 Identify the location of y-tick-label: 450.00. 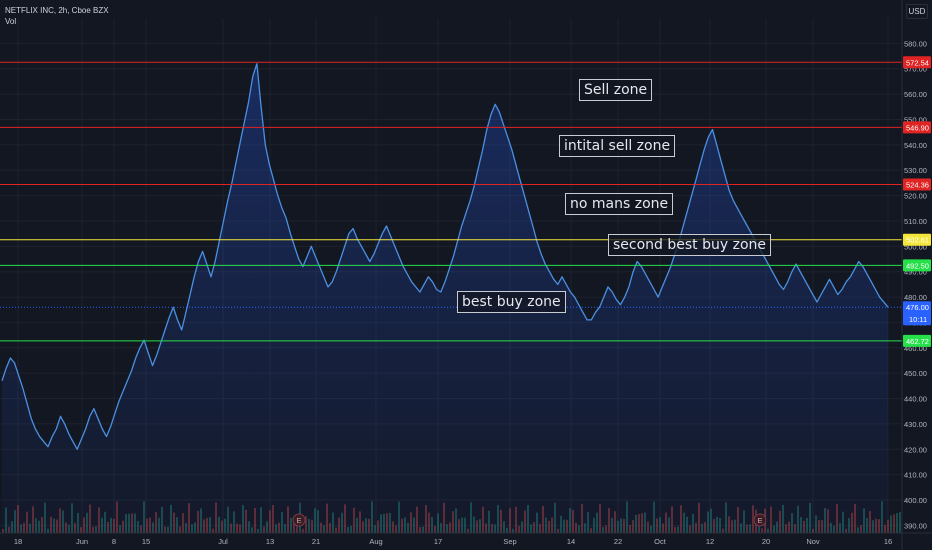
(915, 373).